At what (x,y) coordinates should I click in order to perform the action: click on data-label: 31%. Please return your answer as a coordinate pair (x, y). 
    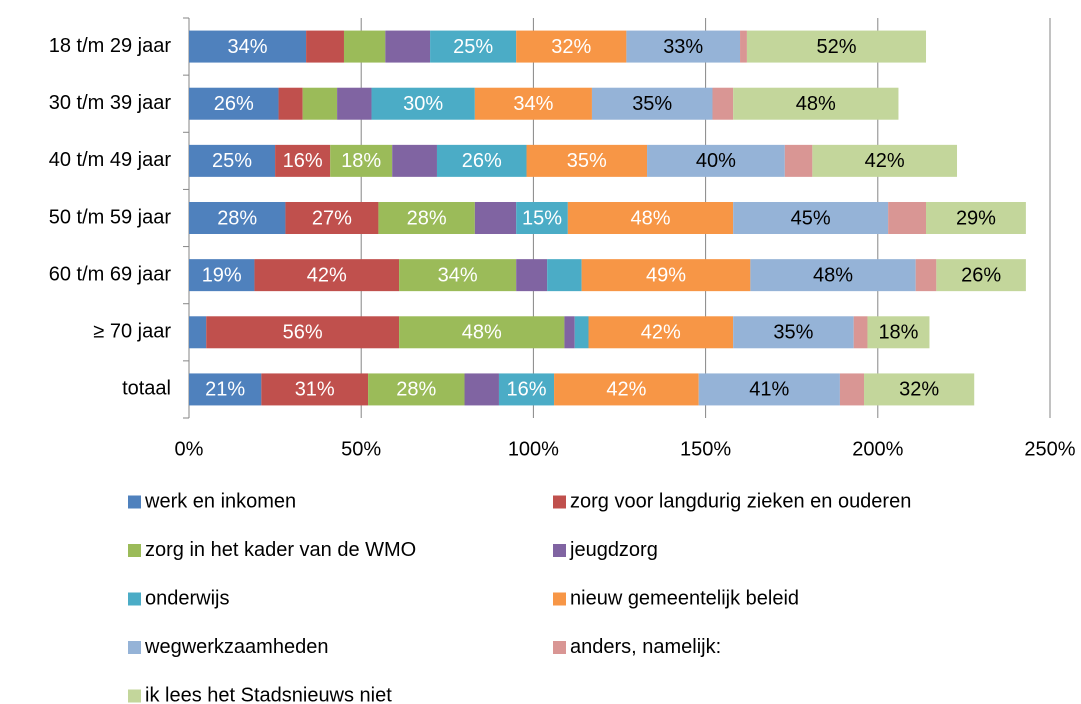
    Looking at the image, I should click on (315, 390).